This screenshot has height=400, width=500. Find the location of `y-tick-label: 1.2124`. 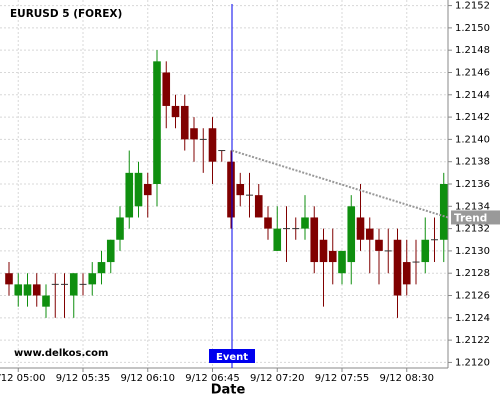

y-tick-label: 1.2124 is located at coordinates (472, 318).